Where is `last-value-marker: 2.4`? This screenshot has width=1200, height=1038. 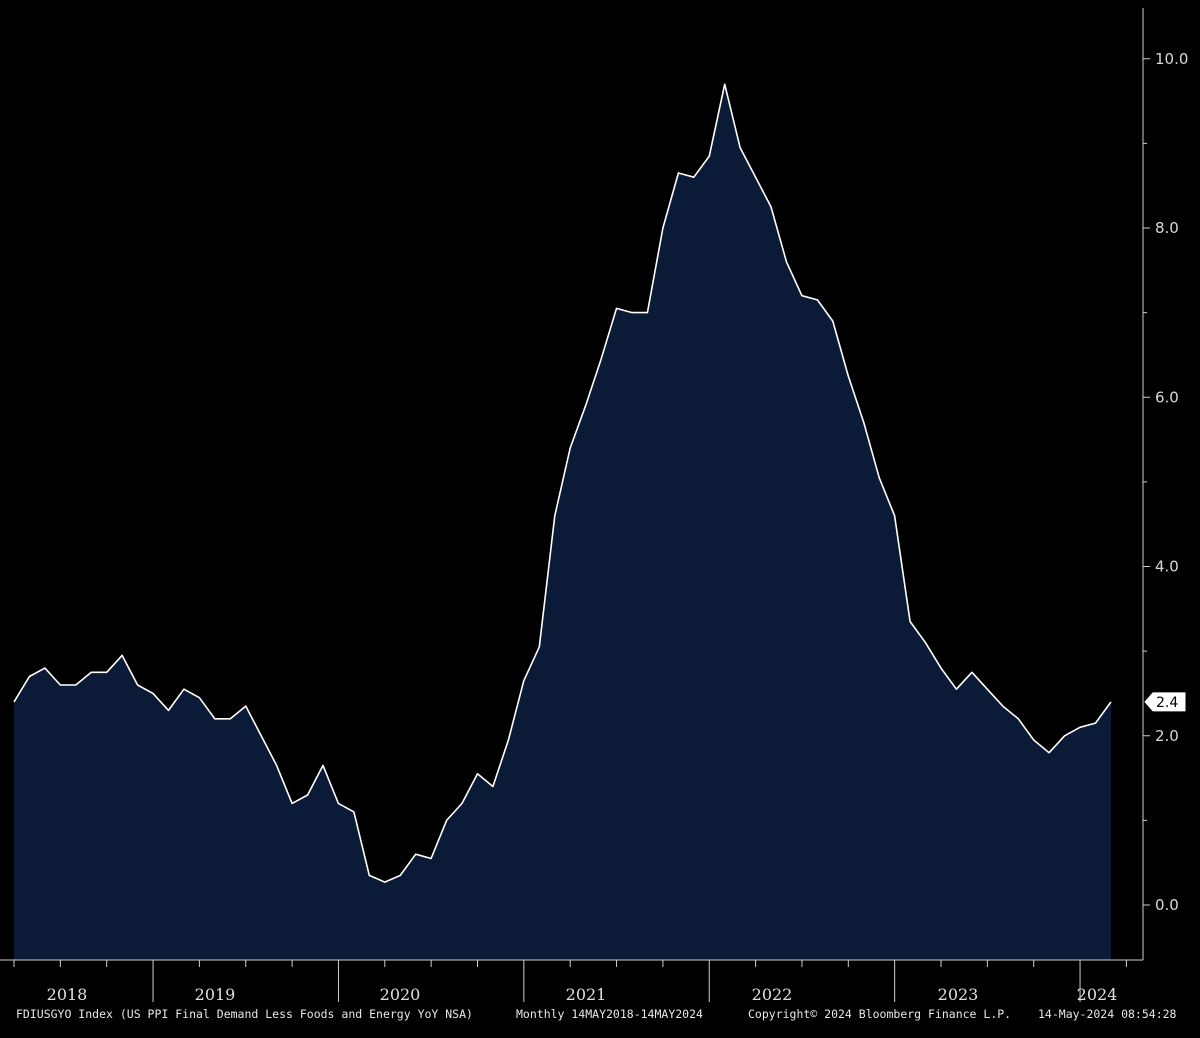 last-value-marker: 2.4 is located at coordinates (1165, 702).